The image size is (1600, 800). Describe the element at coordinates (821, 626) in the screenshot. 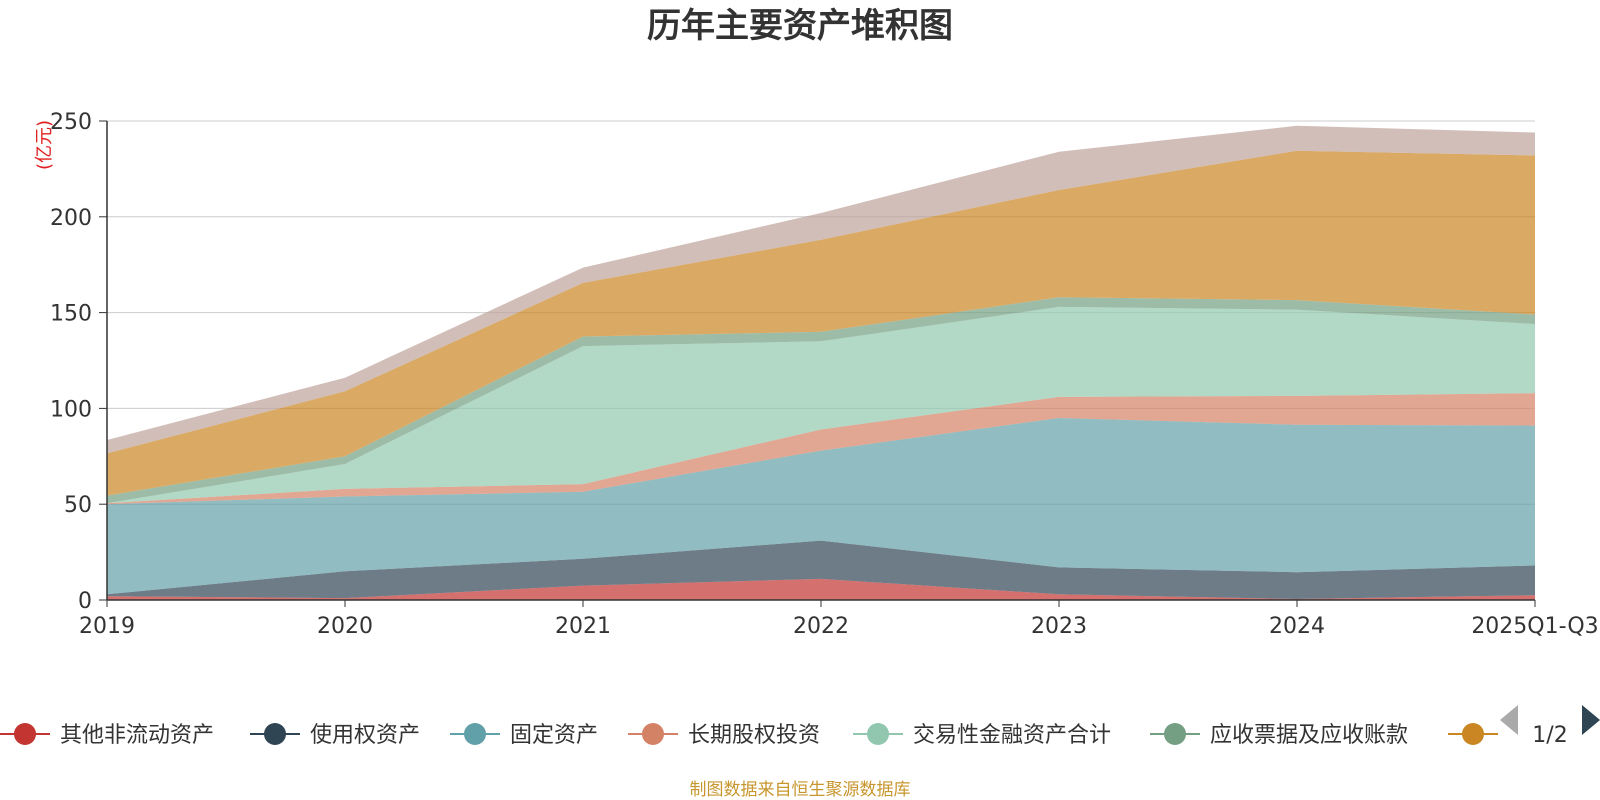

I see `x-tick-label: 2022` at that location.